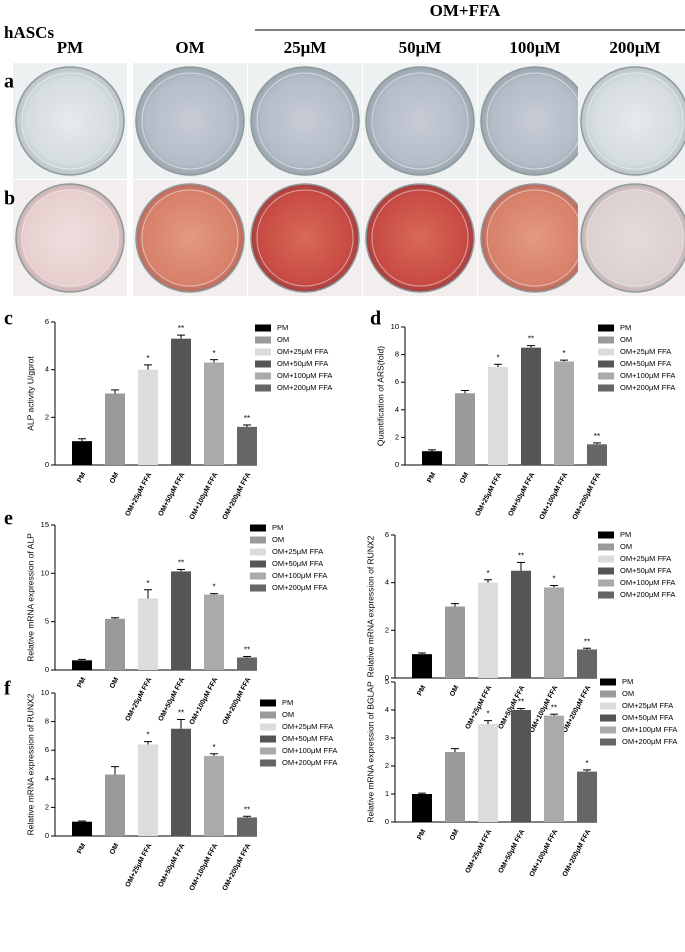  What do you see at coordinates (47, 321) in the screenshot?
I see `y-tick-label: 6` at bounding box center [47, 321].